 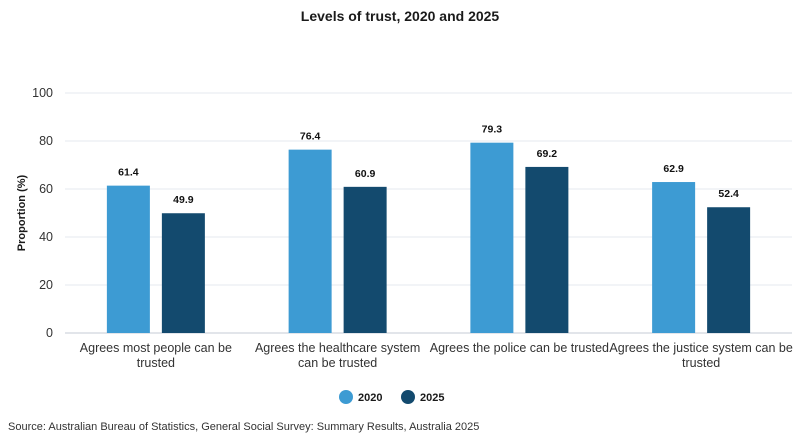 What do you see at coordinates (700, 355) in the screenshot?
I see `category-label: Agrees the justice system can be trusted` at bounding box center [700, 355].